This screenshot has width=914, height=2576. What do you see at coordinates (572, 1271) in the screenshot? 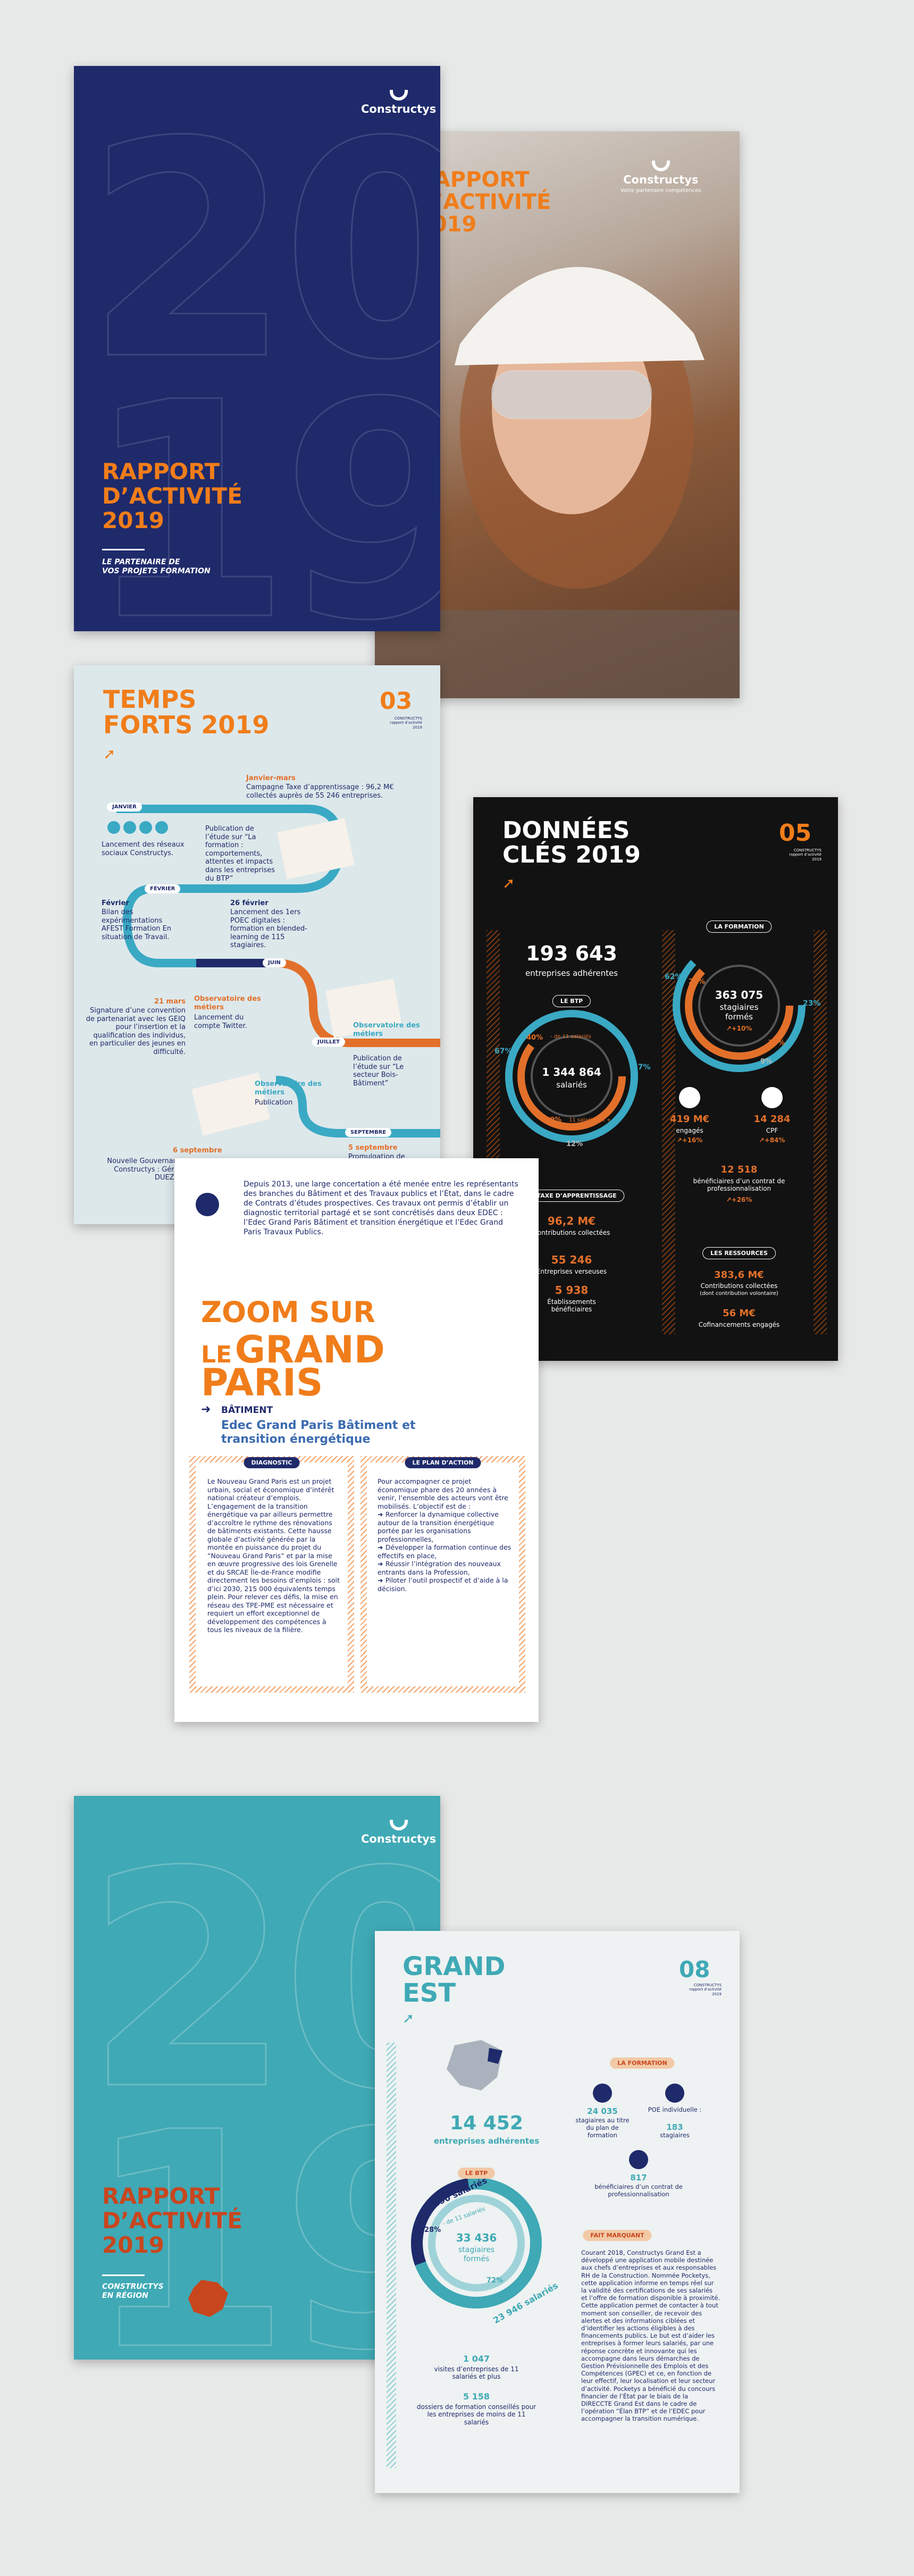
I see `stat-label: Entreprises verseuses` at bounding box center [572, 1271].